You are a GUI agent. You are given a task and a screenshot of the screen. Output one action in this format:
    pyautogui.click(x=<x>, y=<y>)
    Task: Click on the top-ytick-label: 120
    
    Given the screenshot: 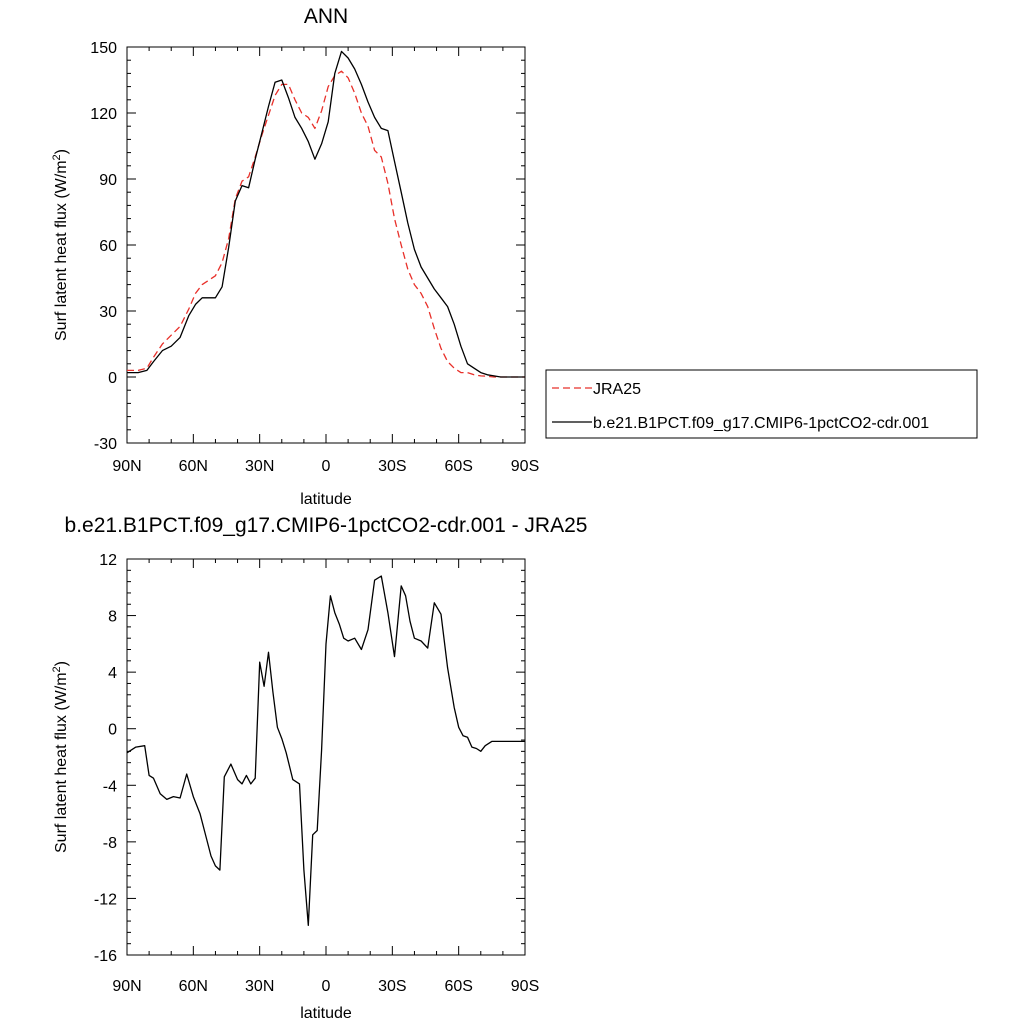 What is the action you would take?
    pyautogui.click(x=103, y=114)
    